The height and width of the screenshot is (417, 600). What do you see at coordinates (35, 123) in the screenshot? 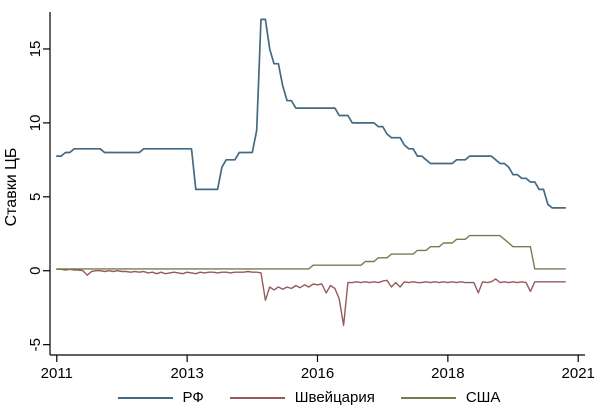
I see `y-tick-label: 10` at bounding box center [35, 123].